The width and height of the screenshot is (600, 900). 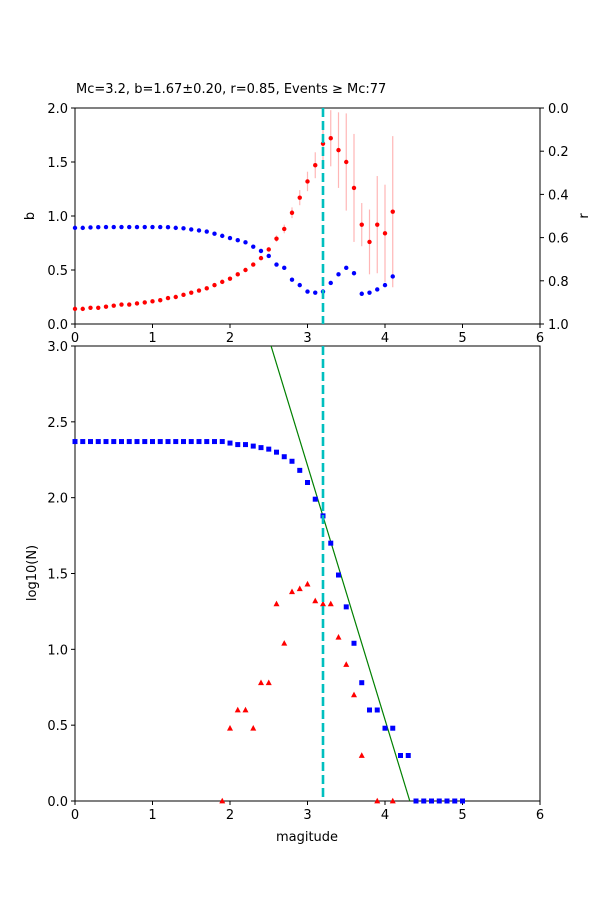 What do you see at coordinates (75, 815) in the screenshot?
I see `x-tick-label: 0` at bounding box center [75, 815].